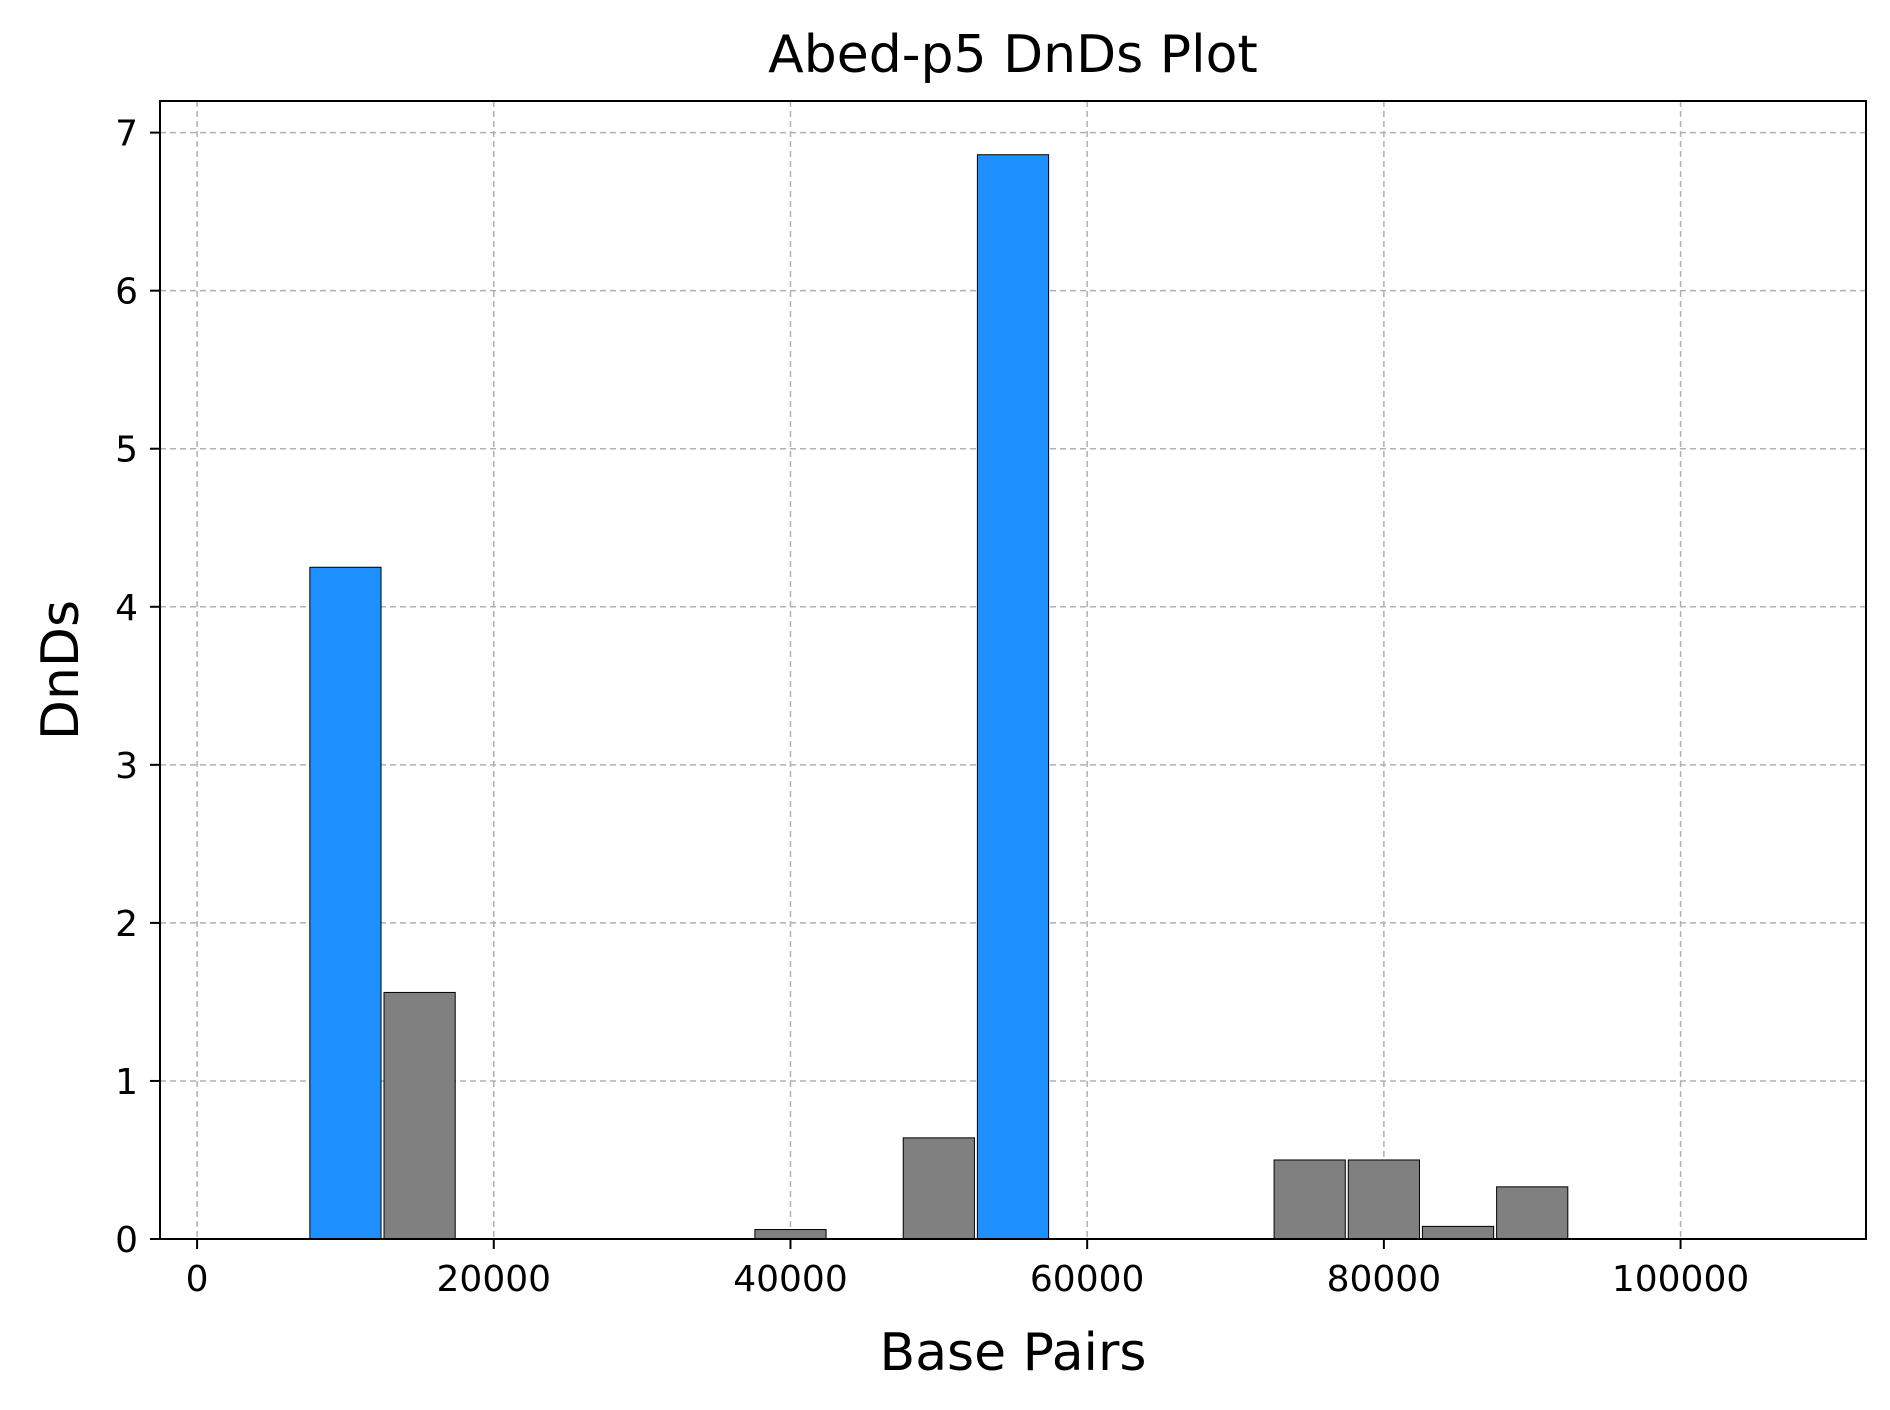 This screenshot has width=1890, height=1410. Describe the element at coordinates (126, 924) in the screenshot. I see `y-tick-label: 2` at that location.